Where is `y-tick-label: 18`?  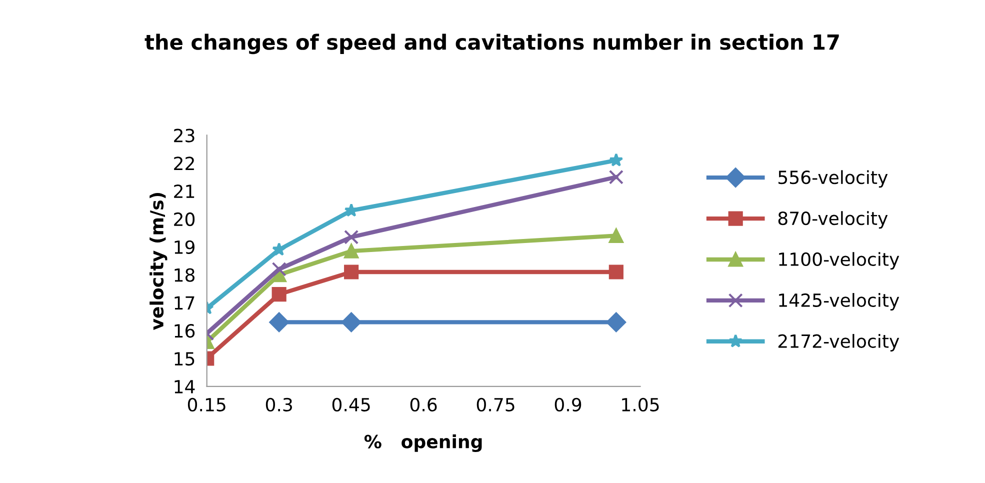 y-tick-label: 18 is located at coordinates (184, 275).